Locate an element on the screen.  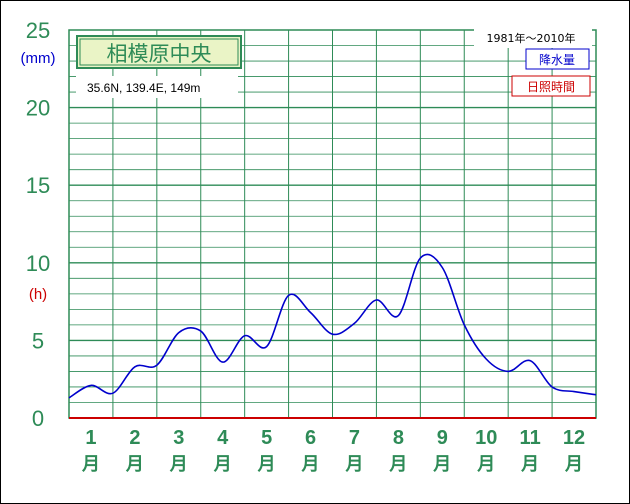
location-background is located at coordinates (157, 87).